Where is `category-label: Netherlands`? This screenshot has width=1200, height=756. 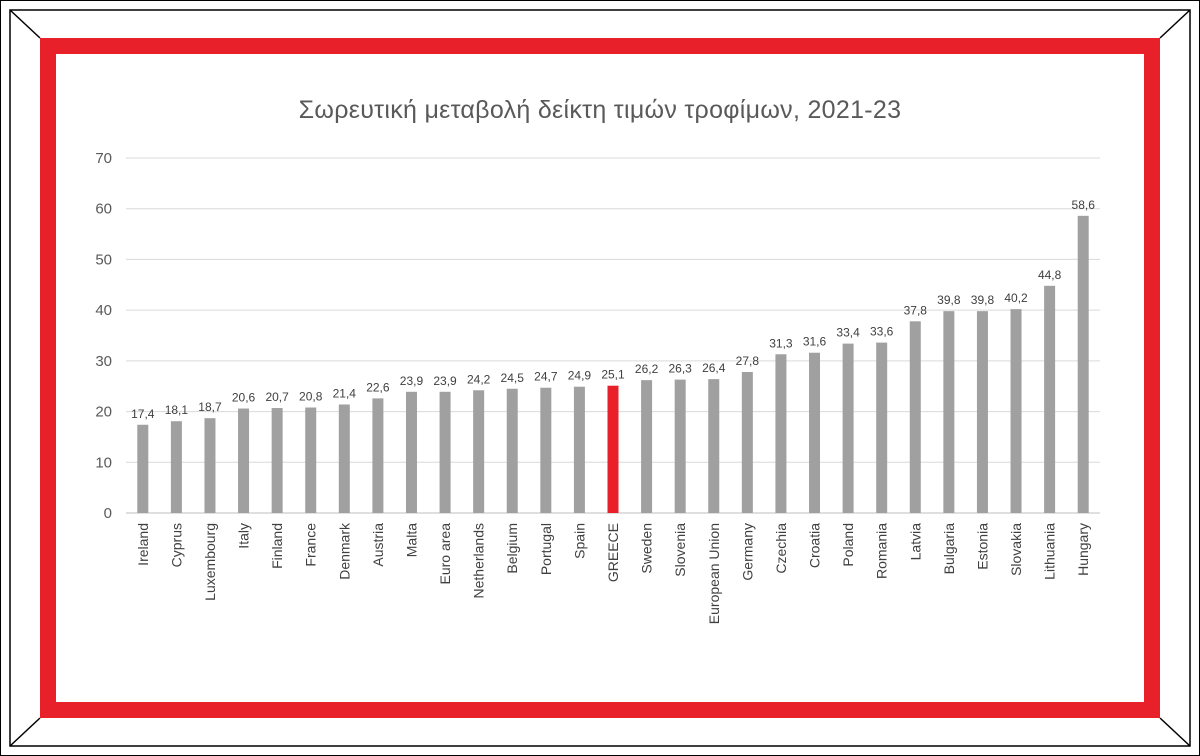 category-label: Netherlands is located at coordinates (479, 561).